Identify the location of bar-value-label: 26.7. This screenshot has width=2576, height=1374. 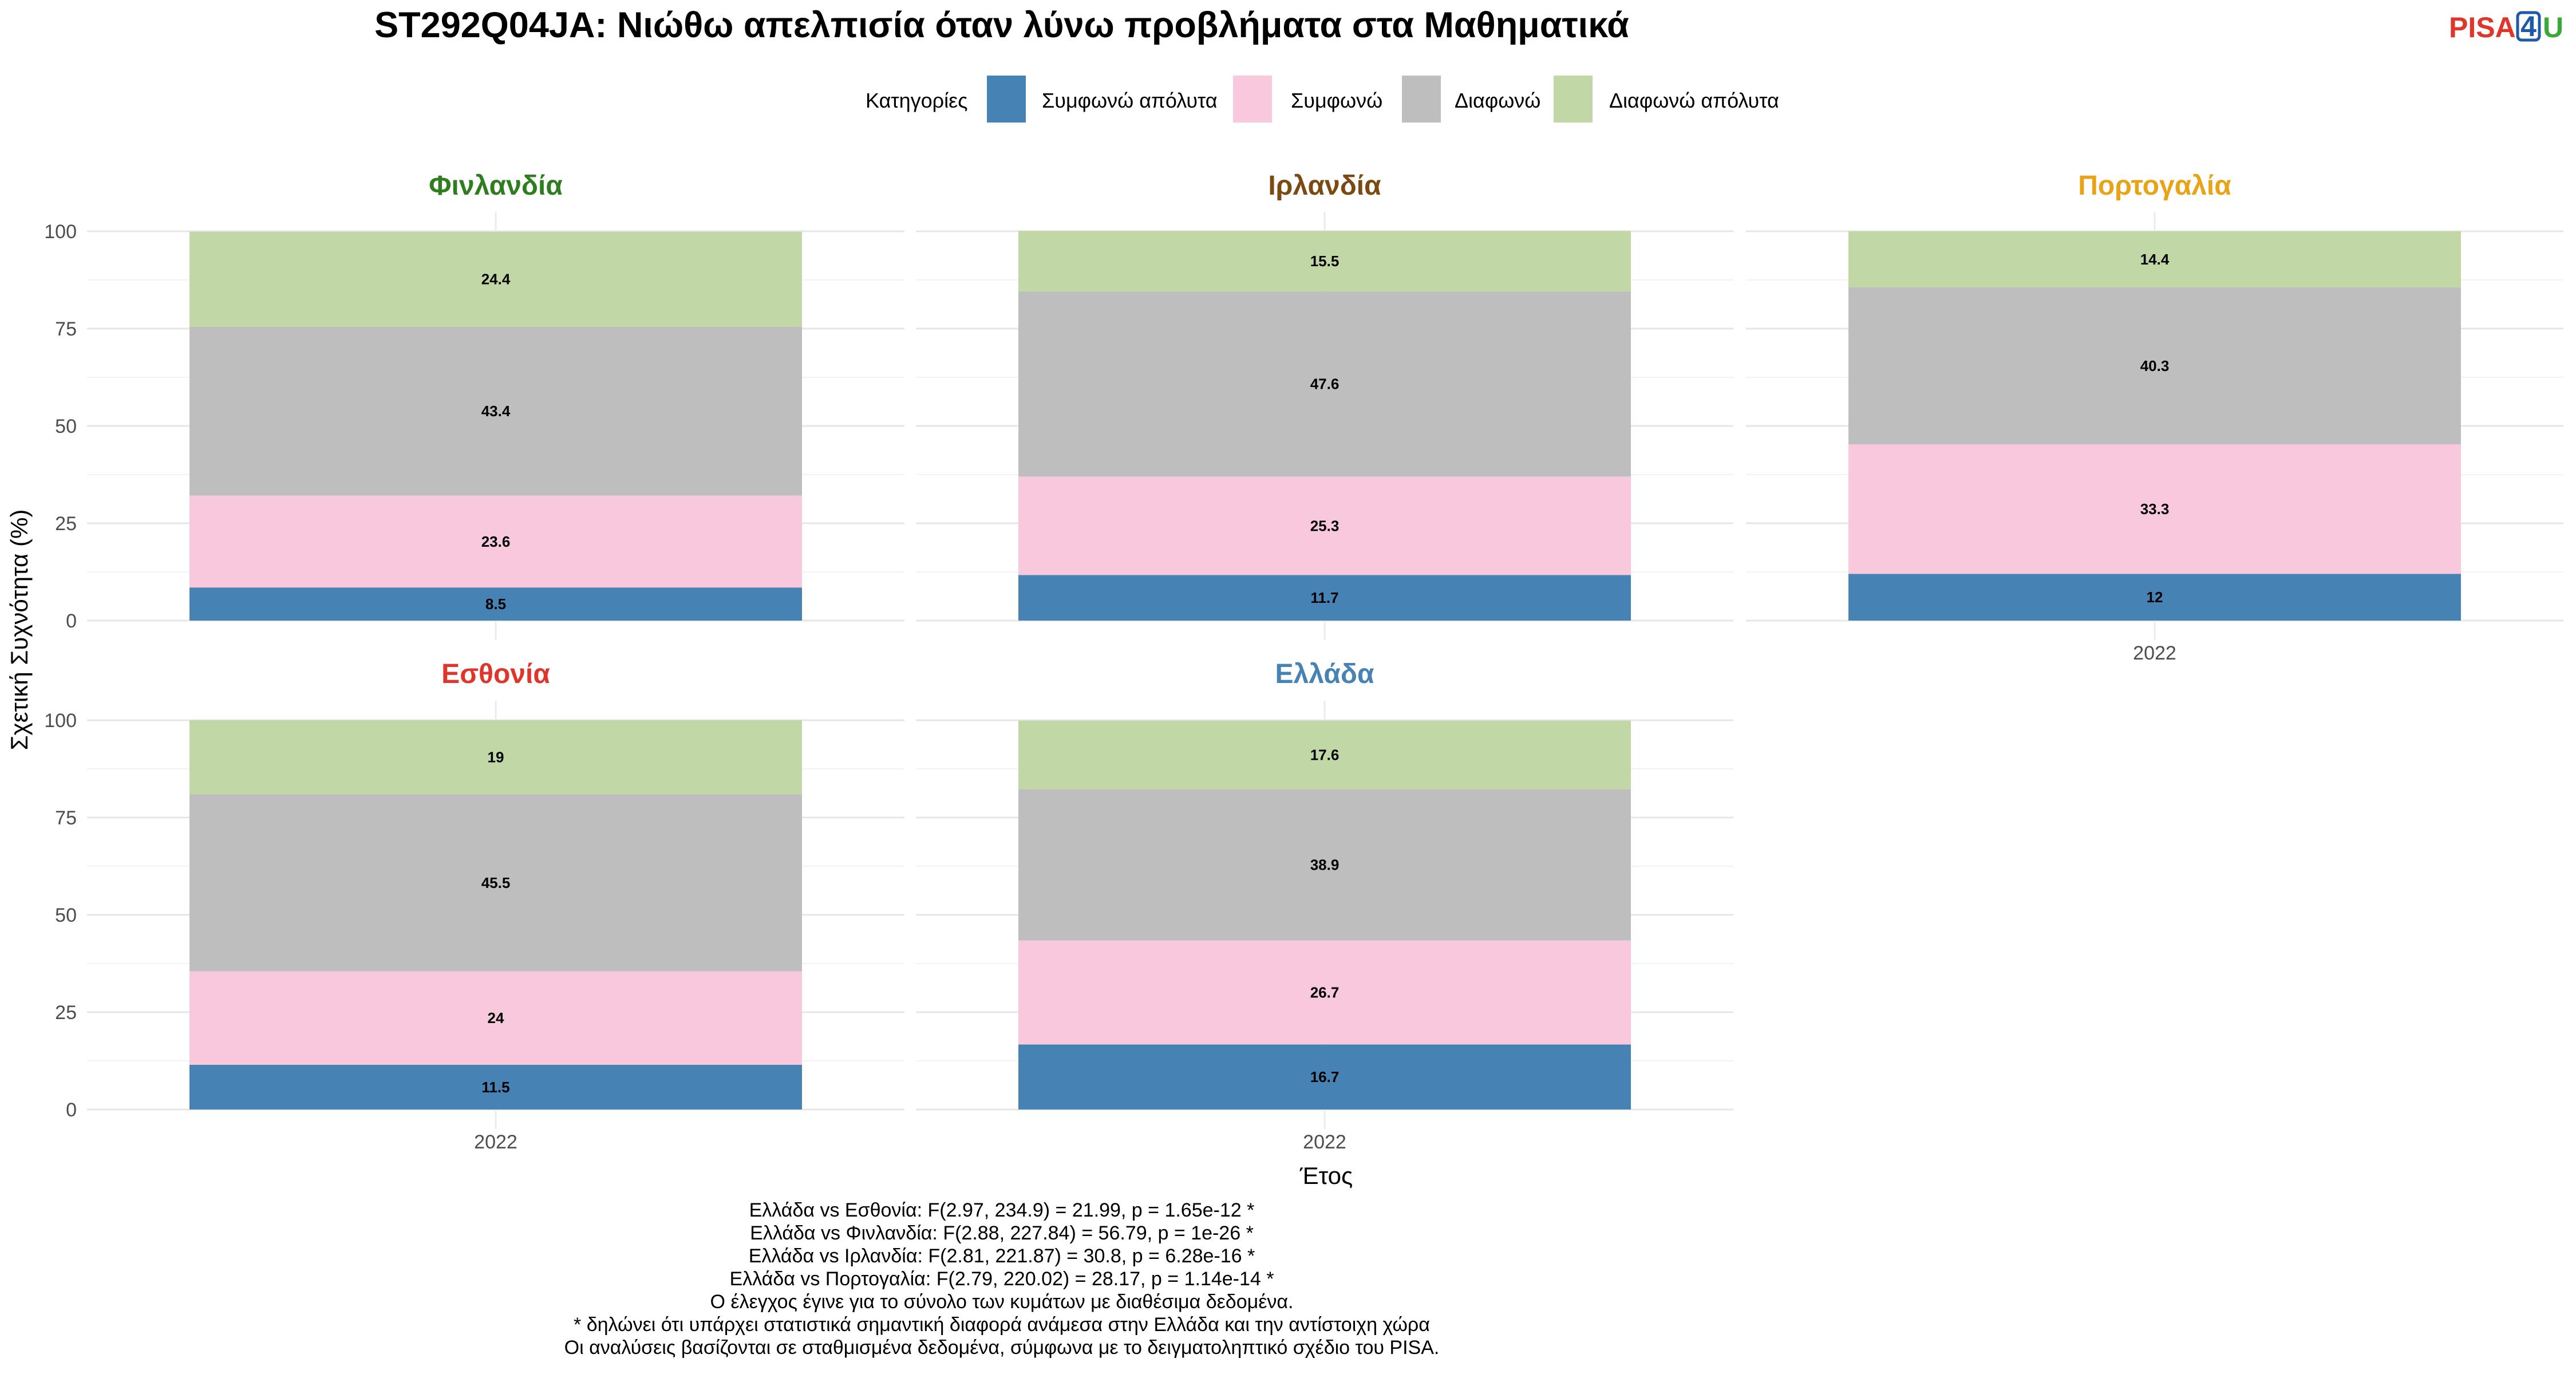
(1325, 992).